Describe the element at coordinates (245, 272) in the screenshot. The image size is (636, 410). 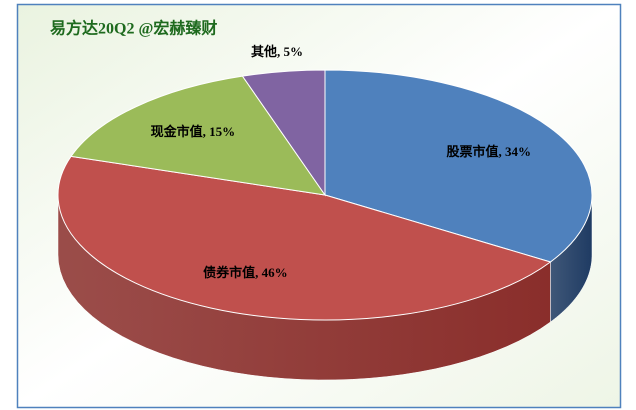
I see `data-label: 债券市值, 46%` at that location.